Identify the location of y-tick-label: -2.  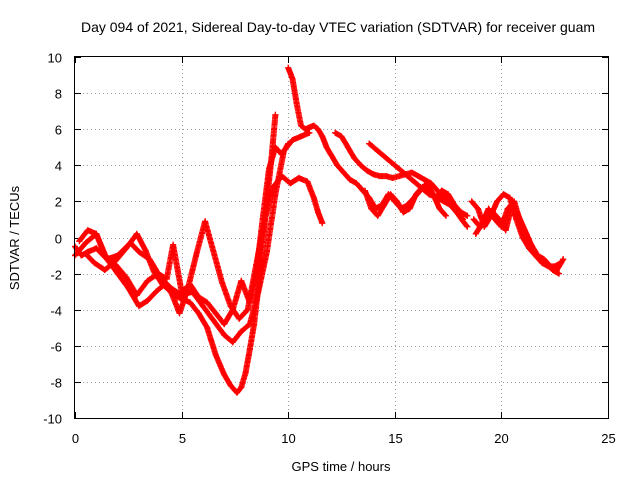
(56, 275).